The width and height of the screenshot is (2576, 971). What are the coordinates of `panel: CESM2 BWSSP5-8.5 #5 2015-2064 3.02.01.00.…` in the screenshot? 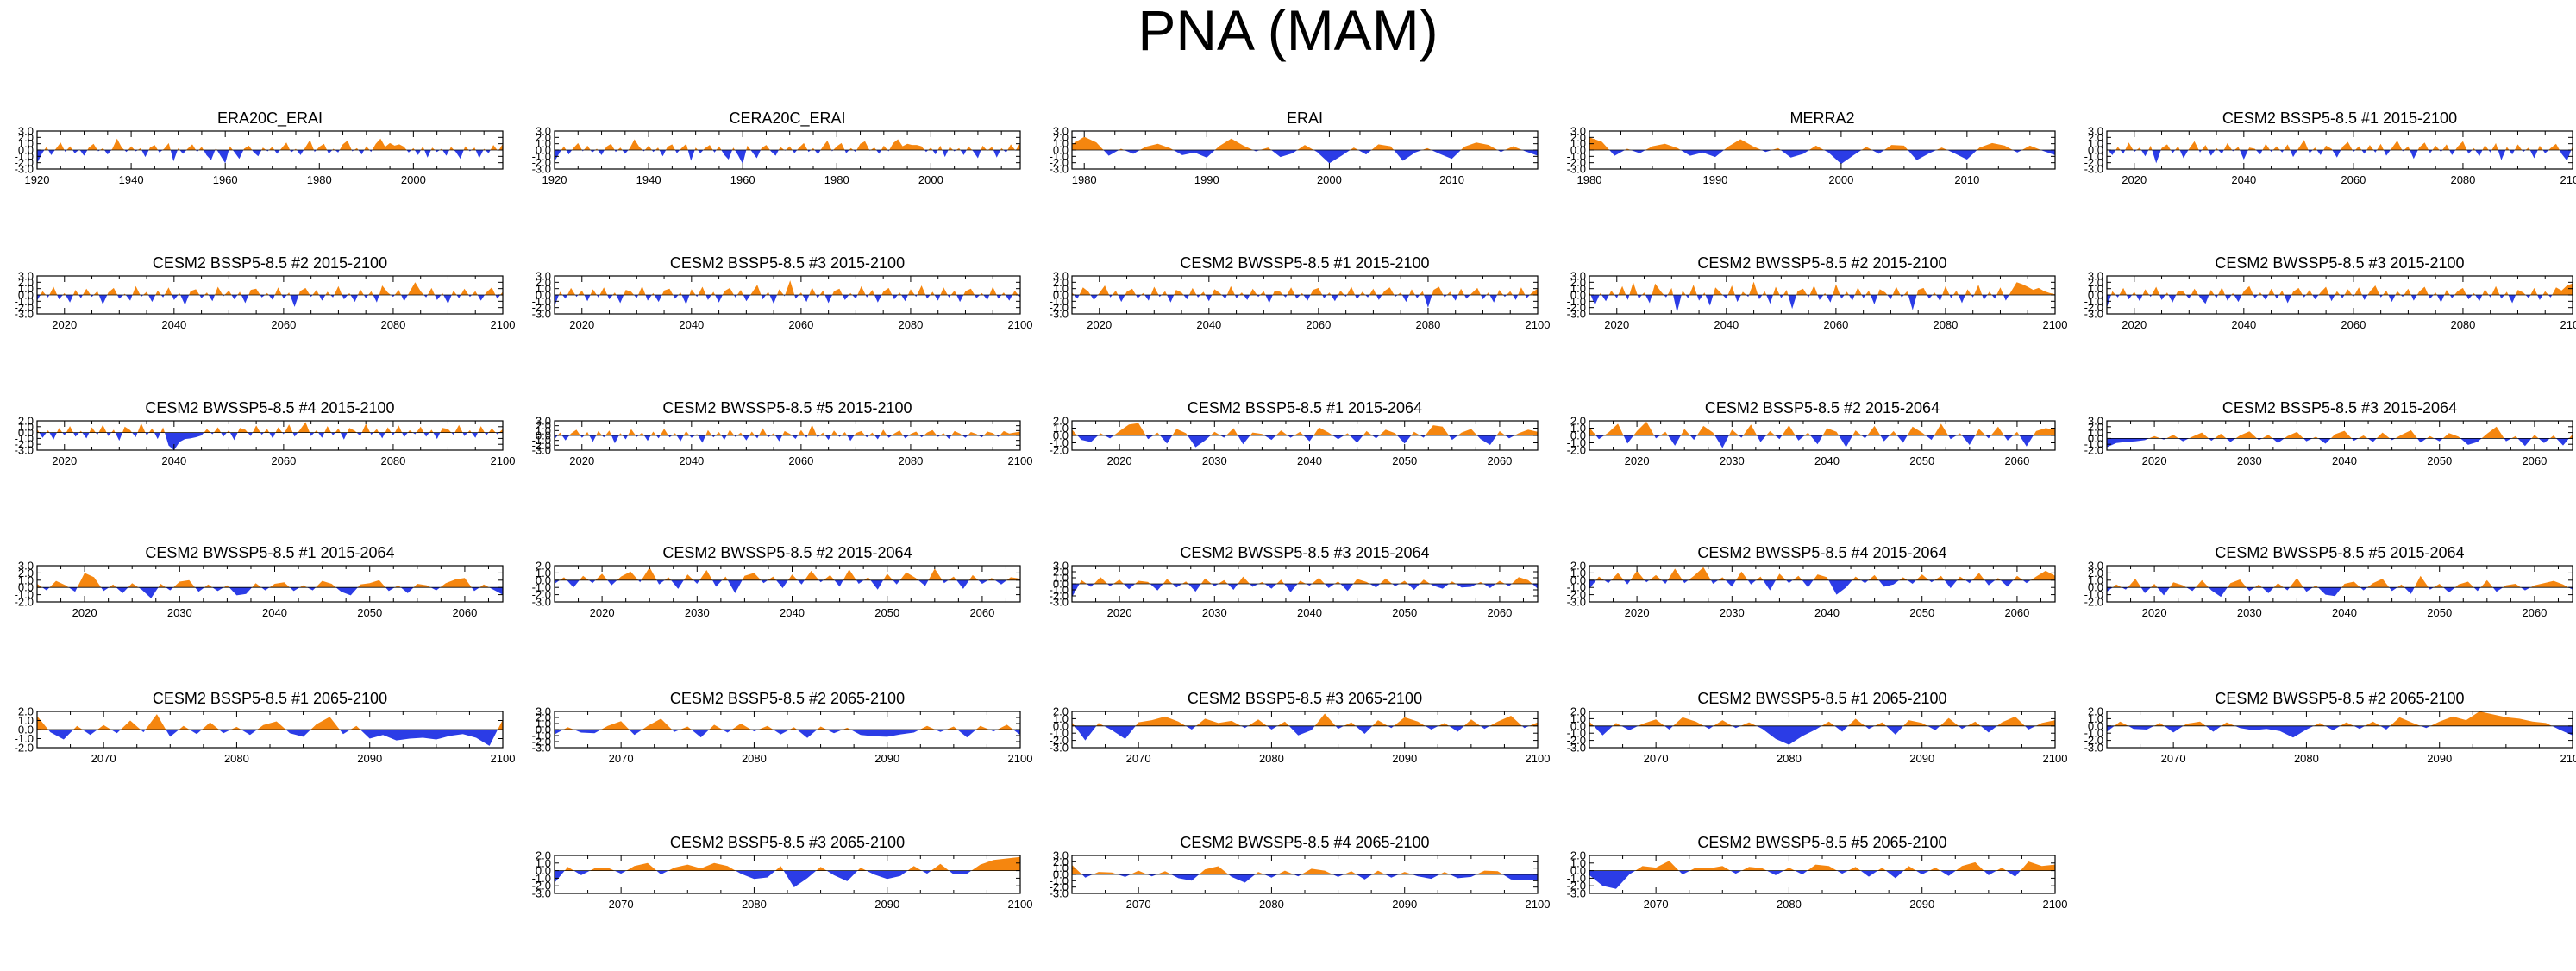 It's located at (2328, 581).